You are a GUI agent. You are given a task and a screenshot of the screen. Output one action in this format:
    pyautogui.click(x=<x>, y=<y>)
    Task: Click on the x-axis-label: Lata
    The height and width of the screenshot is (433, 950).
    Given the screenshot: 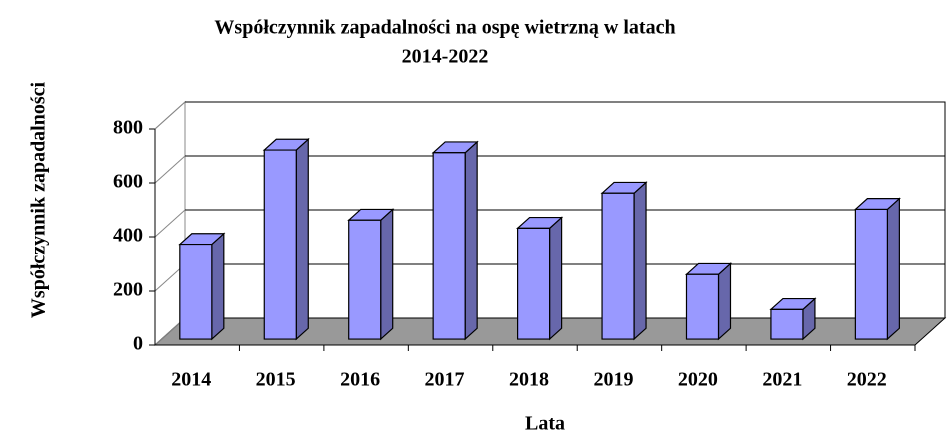 What is the action you would take?
    pyautogui.click(x=545, y=423)
    